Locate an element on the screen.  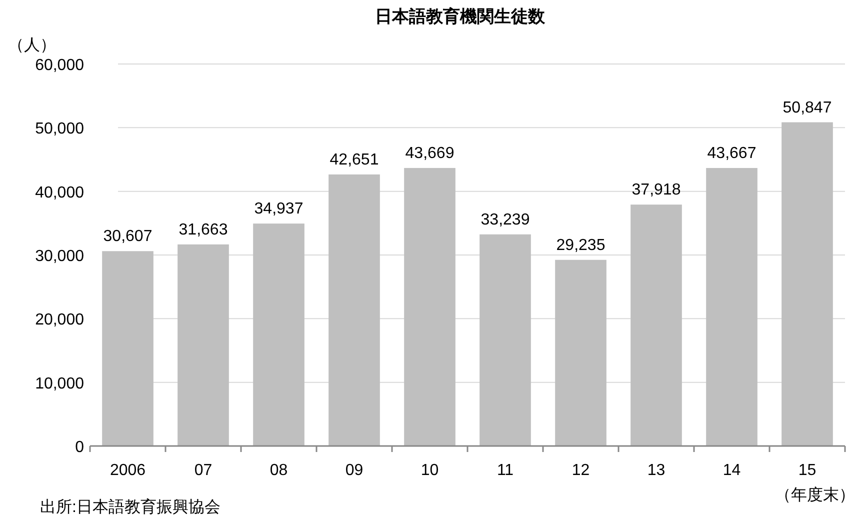
x-tick-label: 15 is located at coordinates (807, 470).